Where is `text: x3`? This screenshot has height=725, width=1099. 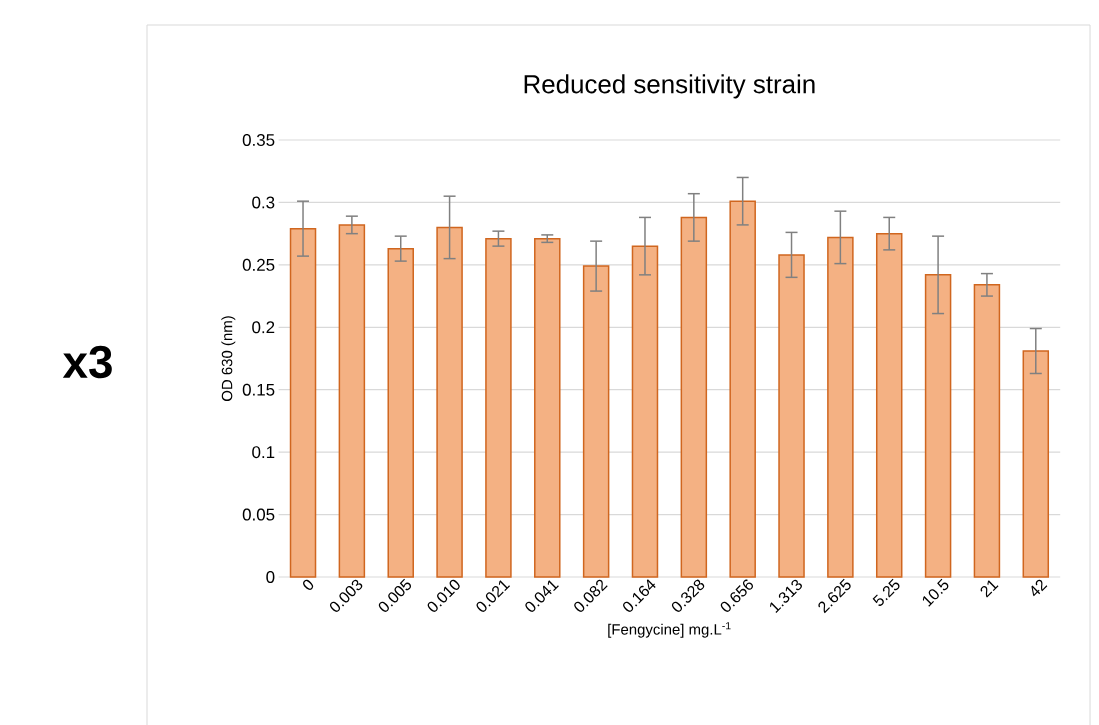 text: x3 is located at coordinates (87, 362).